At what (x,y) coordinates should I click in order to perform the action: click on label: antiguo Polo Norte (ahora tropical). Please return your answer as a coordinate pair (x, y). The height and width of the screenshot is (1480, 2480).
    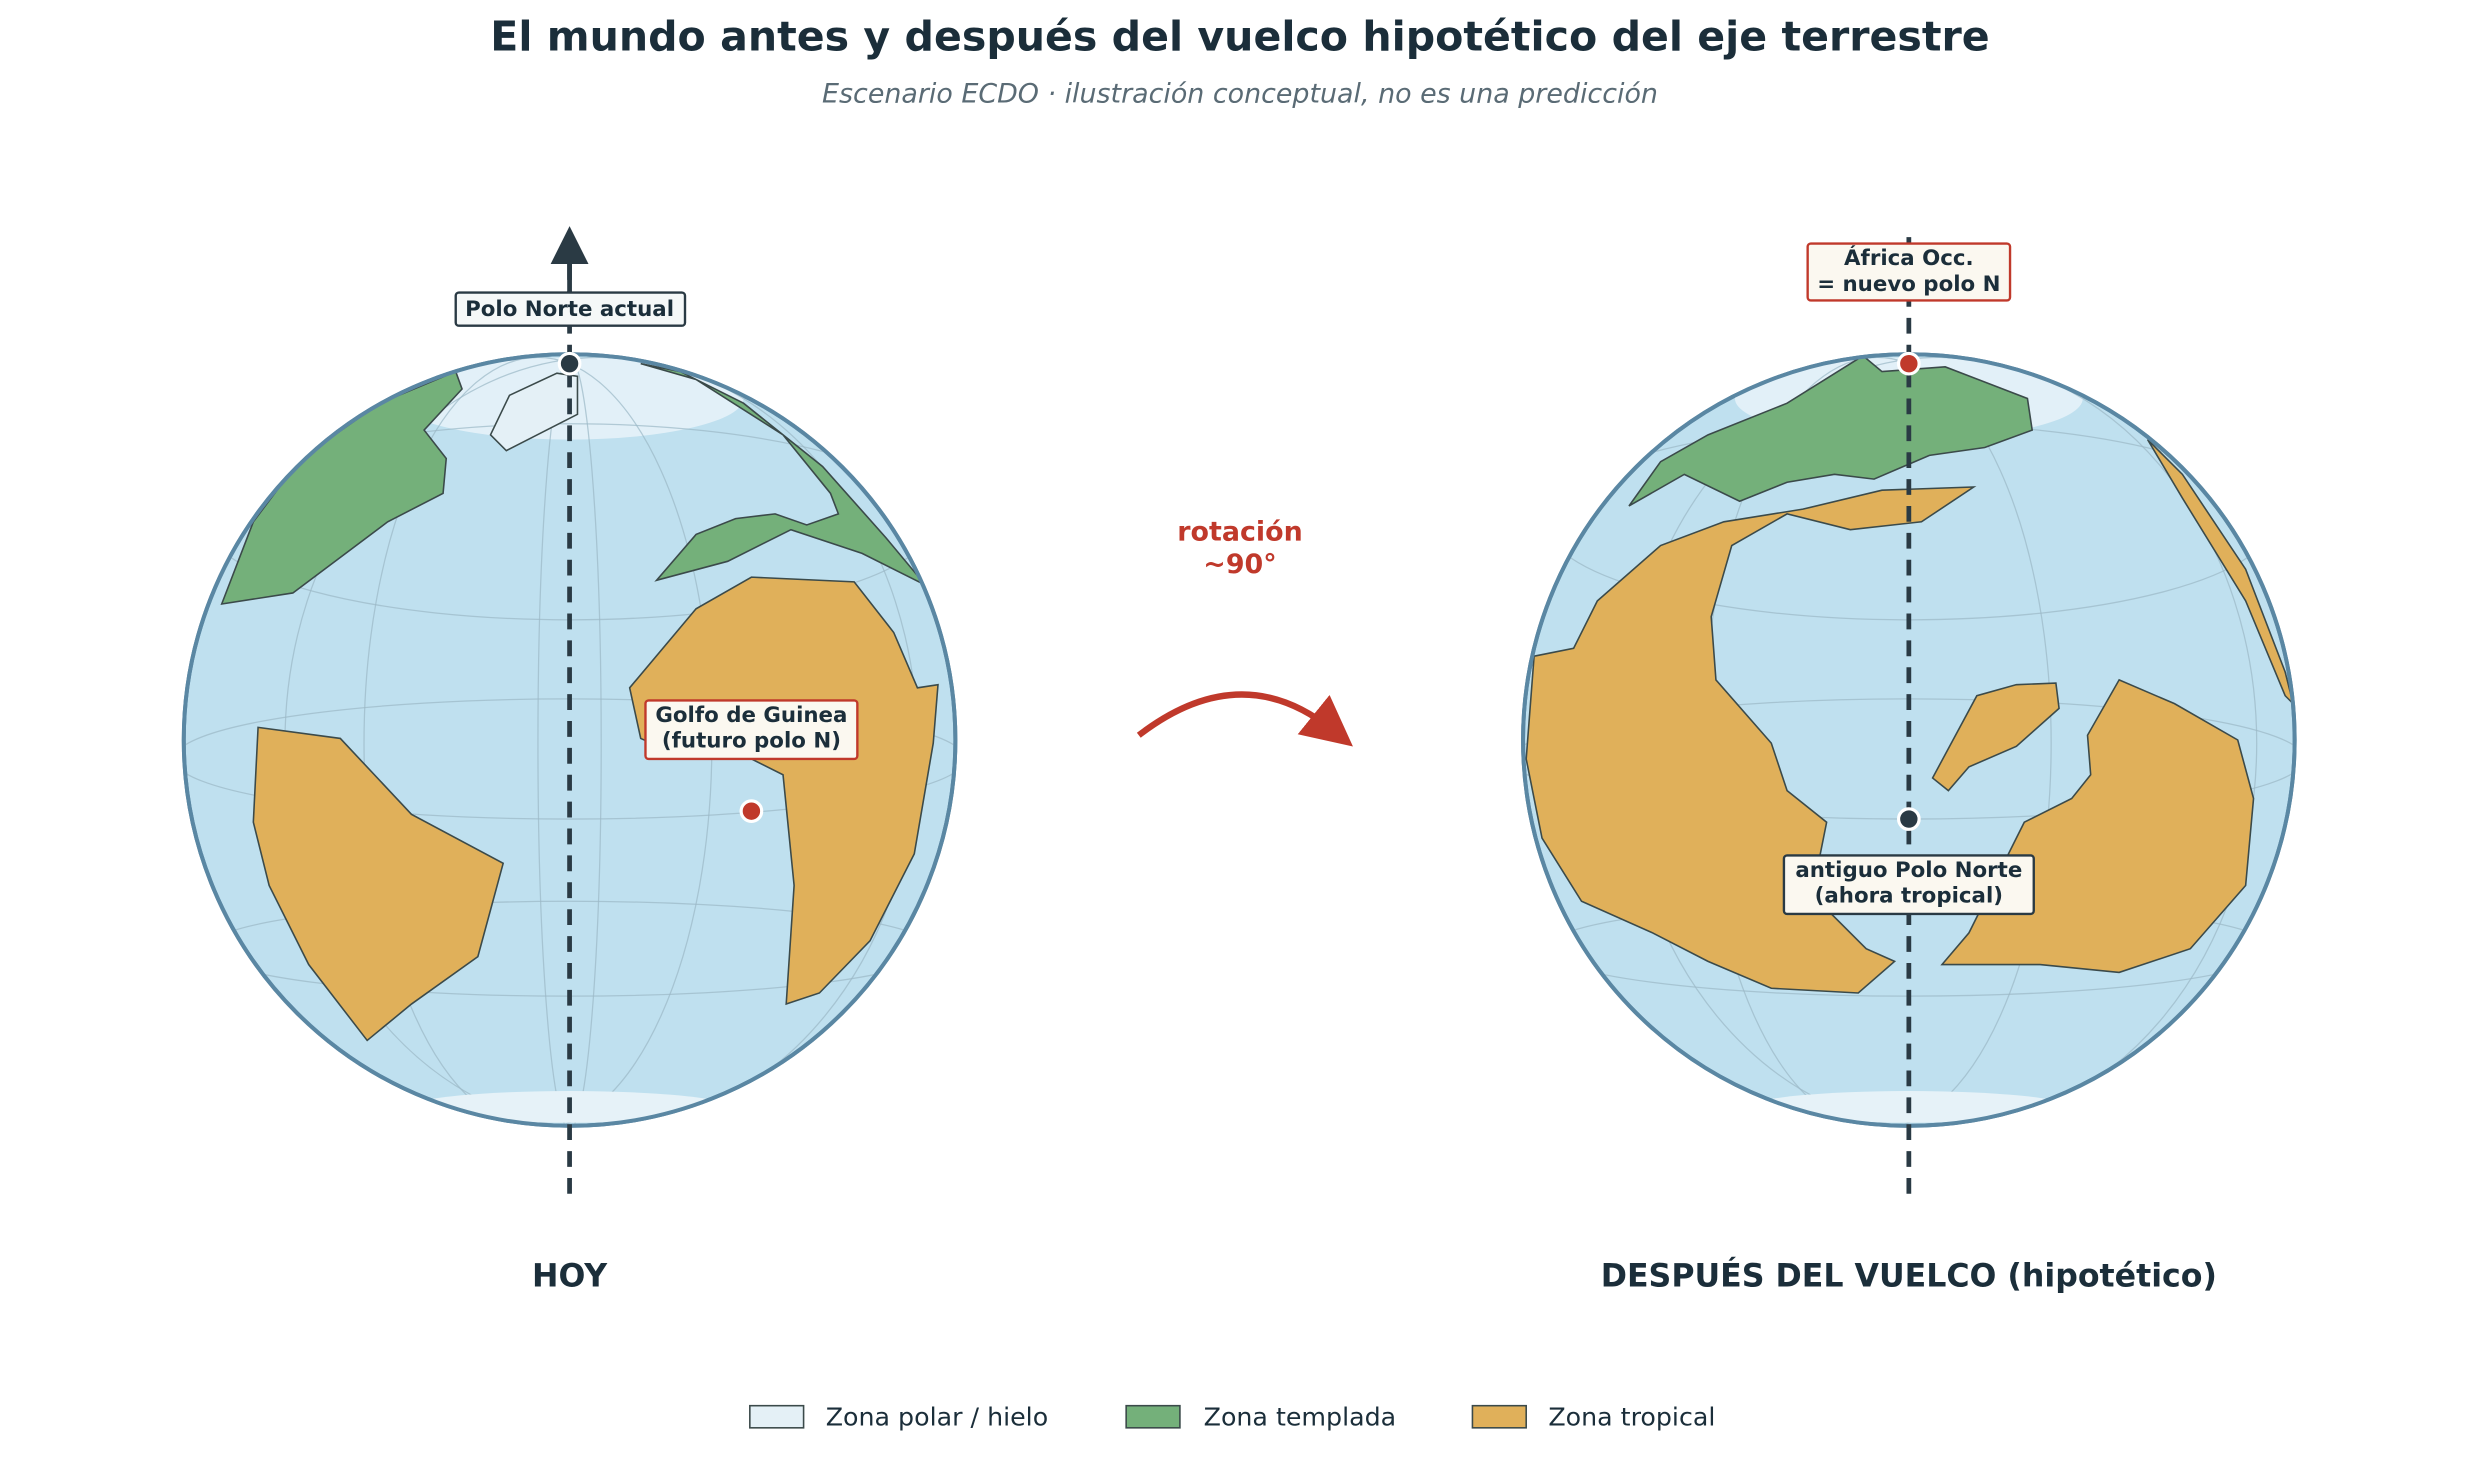
    Looking at the image, I should click on (1908, 883).